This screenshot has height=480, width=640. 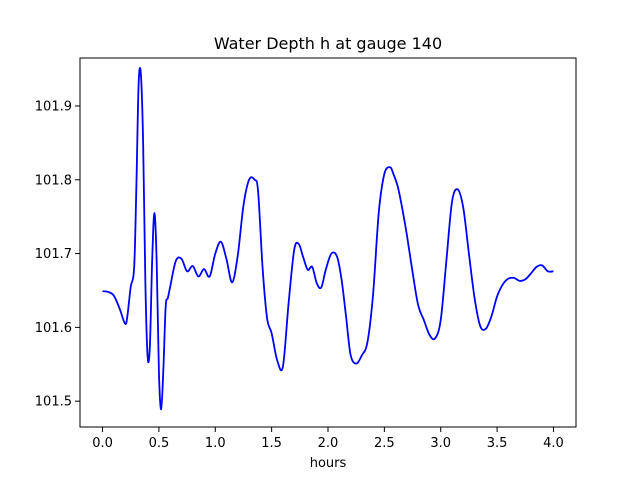 What do you see at coordinates (53, 328) in the screenshot?
I see `y-tick-label: 101.6` at bounding box center [53, 328].